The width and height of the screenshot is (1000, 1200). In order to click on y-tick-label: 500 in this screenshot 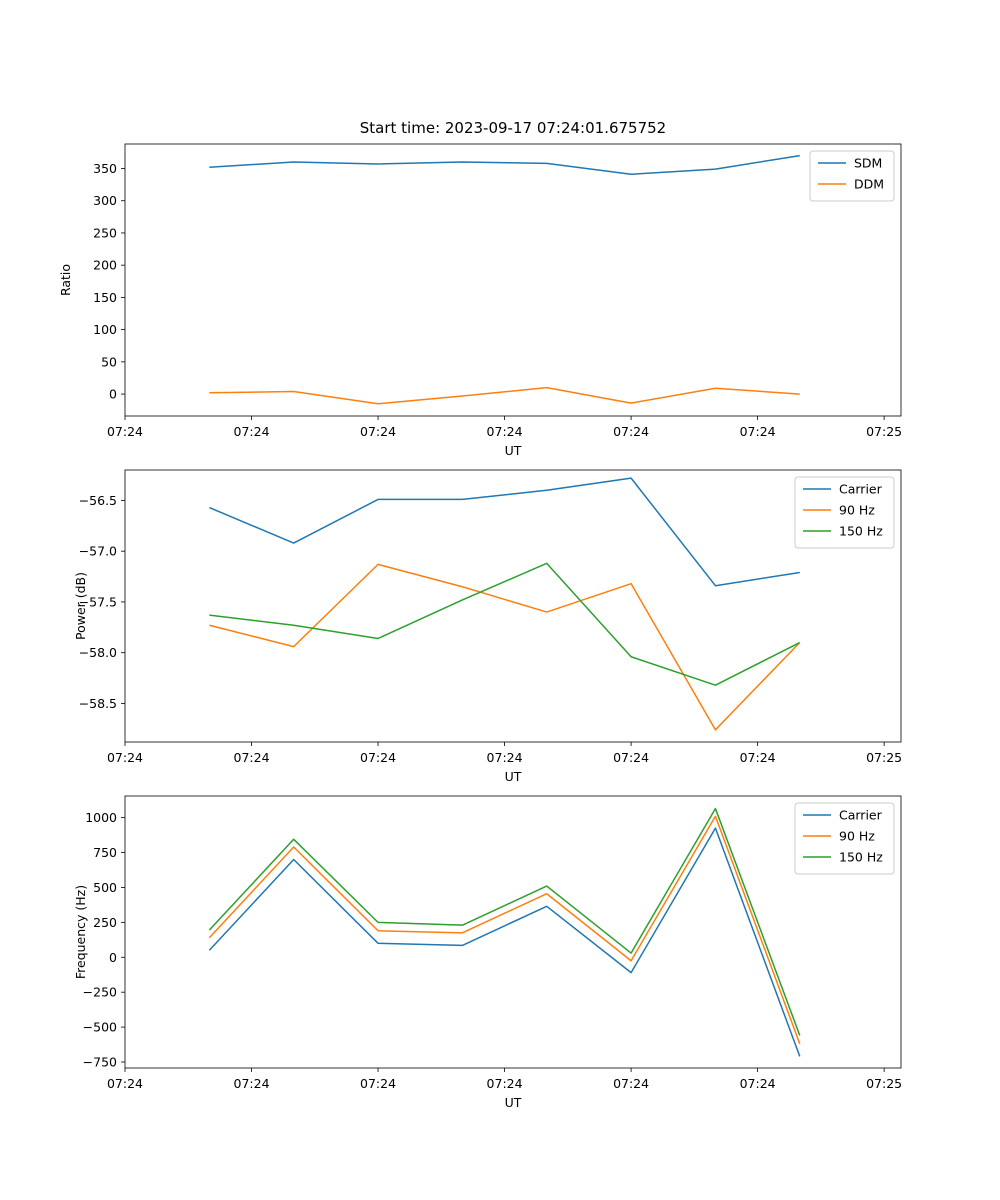, I will do `click(105, 887)`.